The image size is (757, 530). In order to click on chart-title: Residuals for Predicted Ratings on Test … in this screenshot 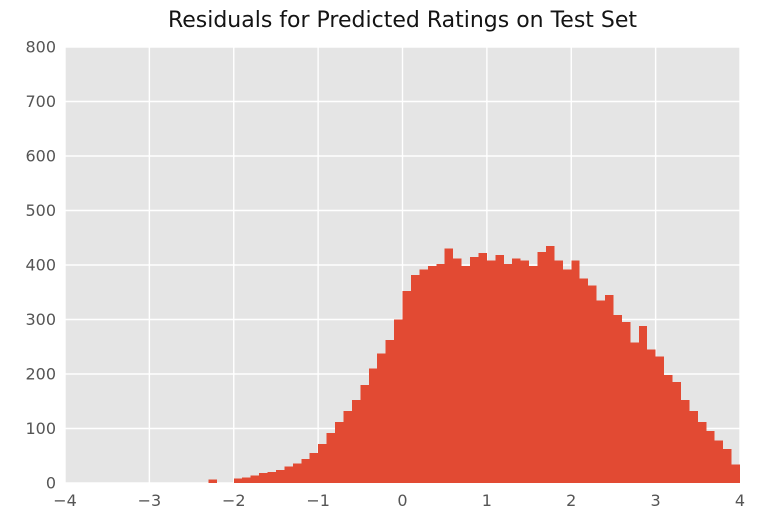, I will do `click(402, 20)`.